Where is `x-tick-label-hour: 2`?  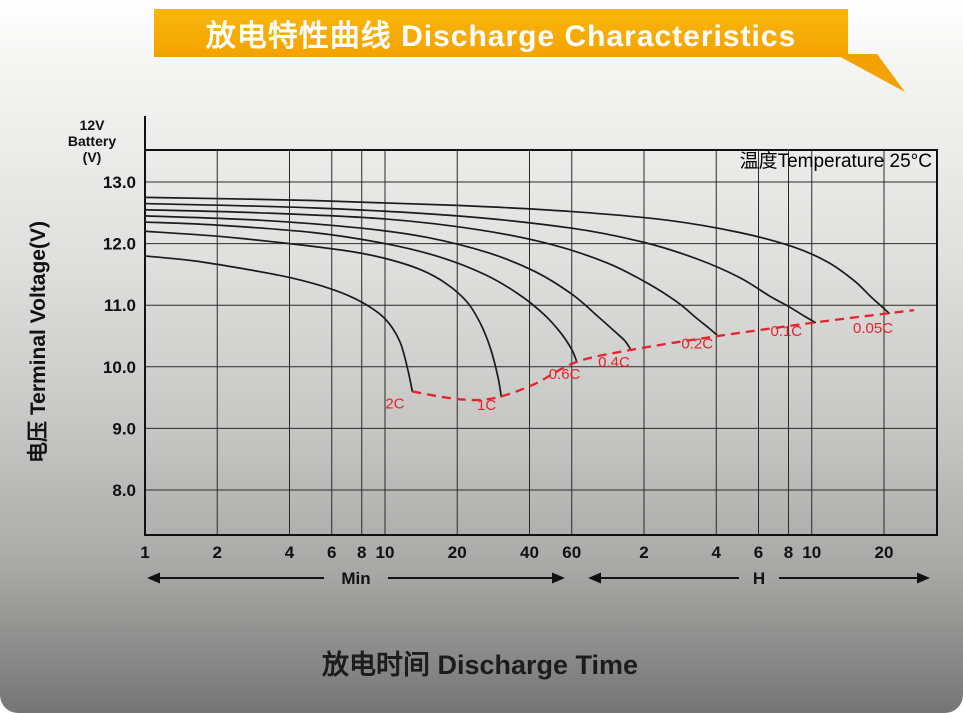 x-tick-label-hour: 2 is located at coordinates (643, 552).